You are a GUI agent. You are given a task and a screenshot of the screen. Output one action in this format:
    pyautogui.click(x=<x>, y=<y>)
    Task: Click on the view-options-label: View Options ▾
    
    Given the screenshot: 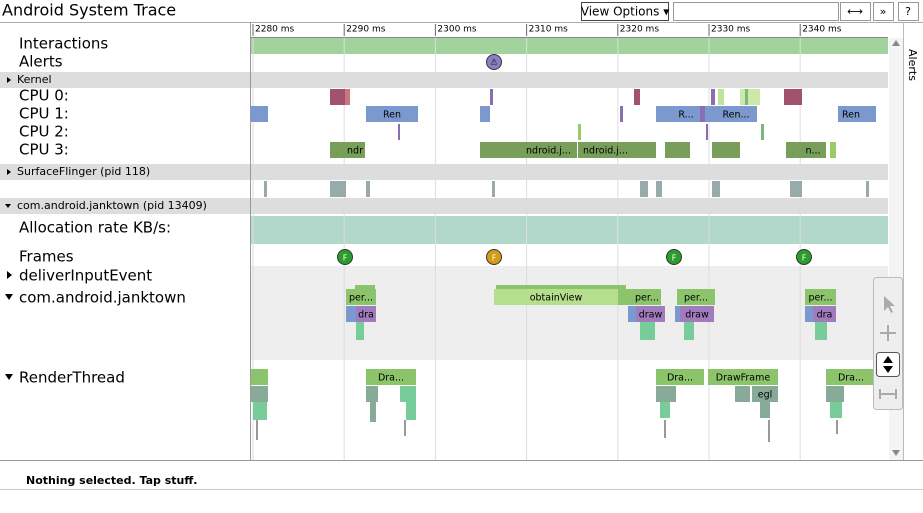 What is the action you would take?
    pyautogui.click(x=625, y=12)
    